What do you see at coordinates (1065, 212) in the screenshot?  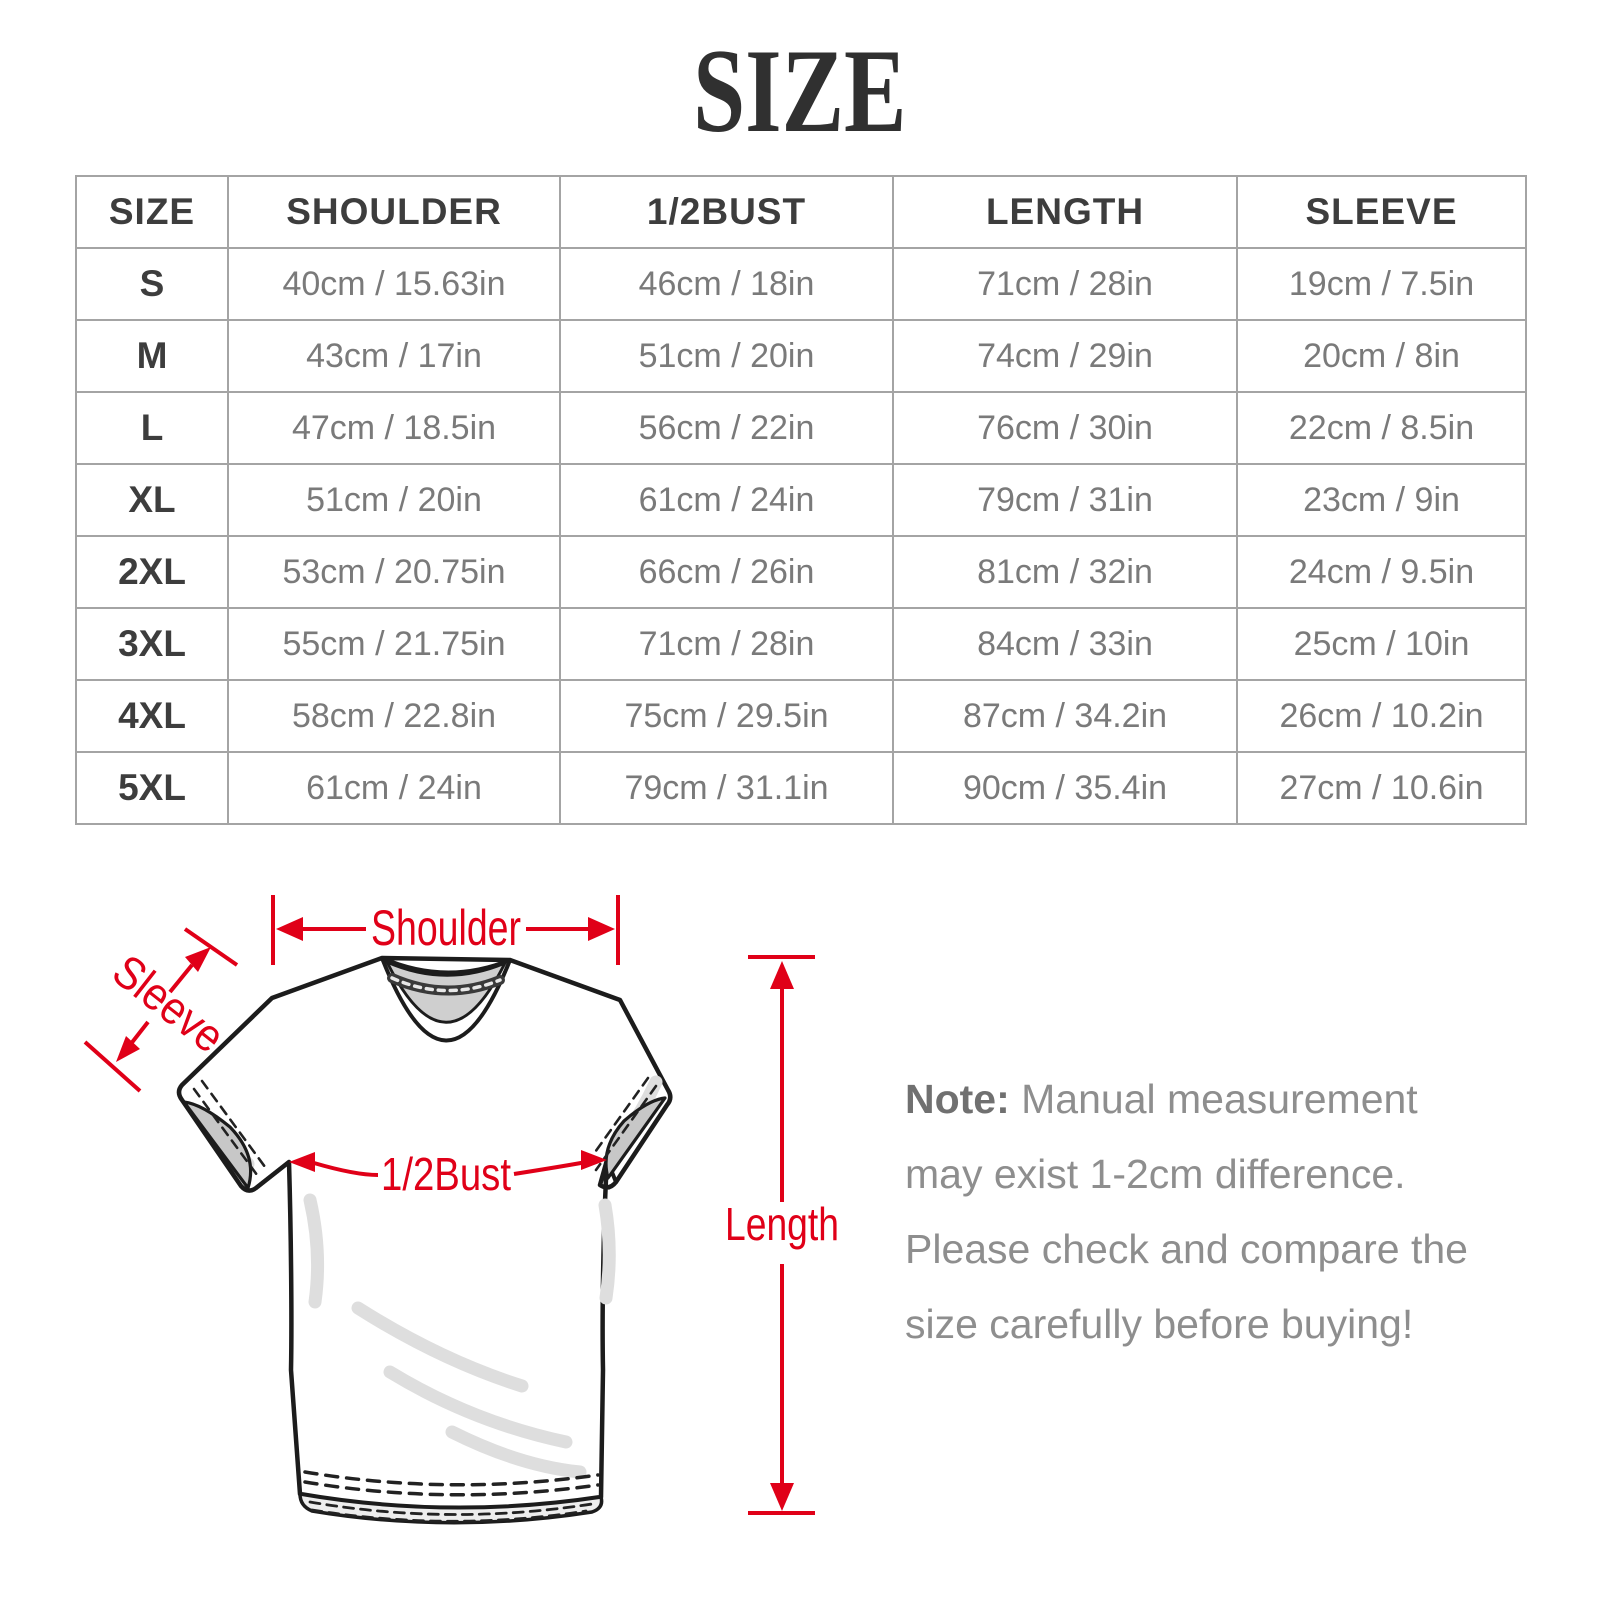 I see `header-length: LENGTH` at bounding box center [1065, 212].